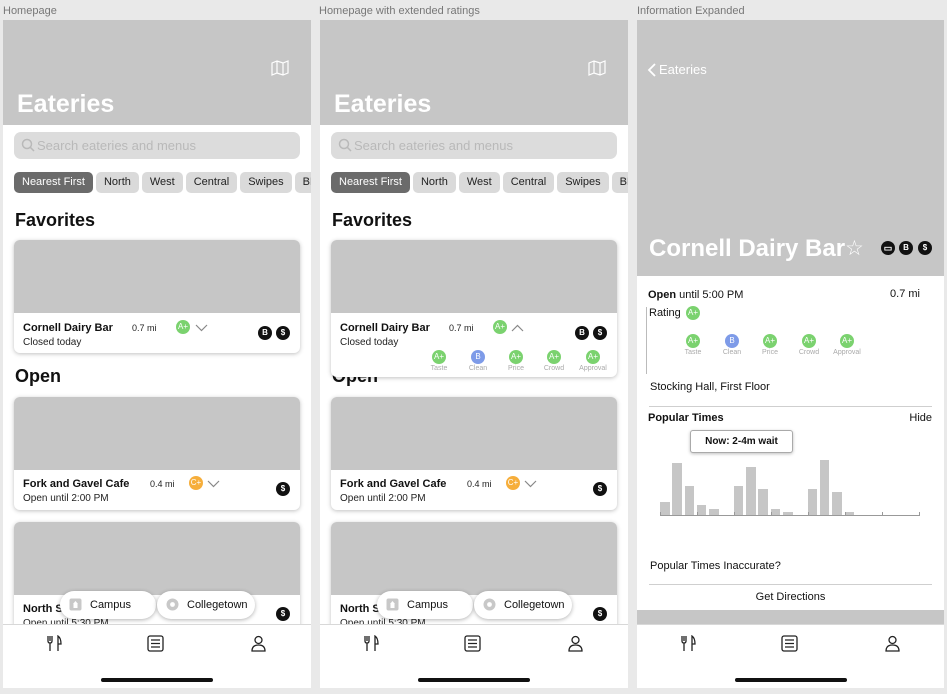  What do you see at coordinates (651, 70) in the screenshot?
I see `chevron-left-icon` at bounding box center [651, 70].